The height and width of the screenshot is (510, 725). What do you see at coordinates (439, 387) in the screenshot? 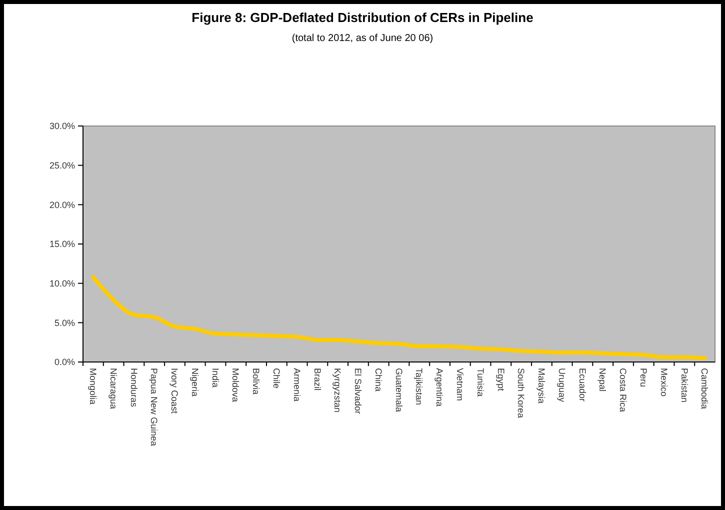
I see `x-tick-label: Argentina` at bounding box center [439, 387].